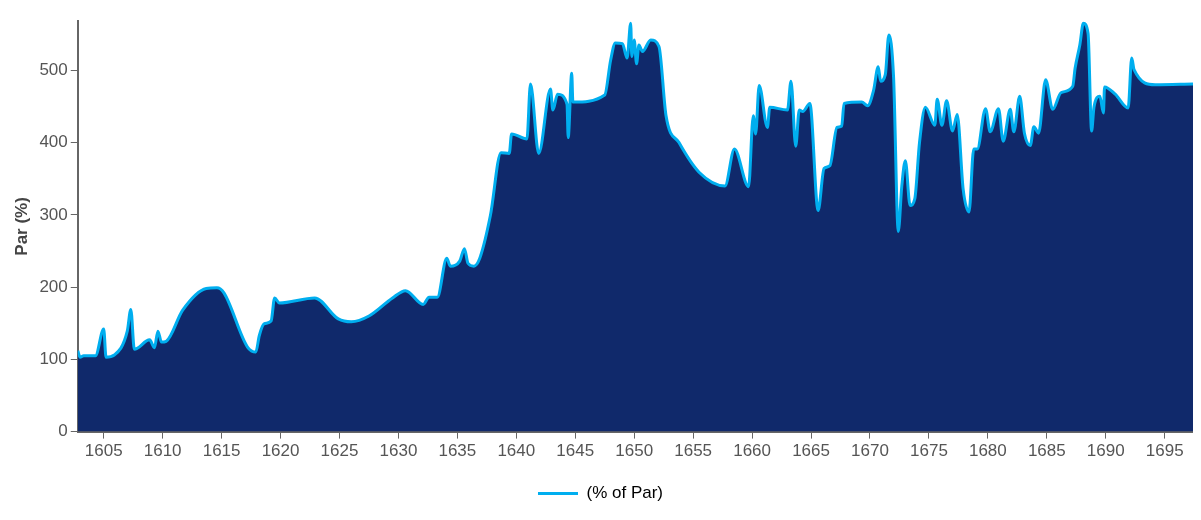  What do you see at coordinates (1164, 451) in the screenshot?
I see `x-tick-label: 1695` at bounding box center [1164, 451].